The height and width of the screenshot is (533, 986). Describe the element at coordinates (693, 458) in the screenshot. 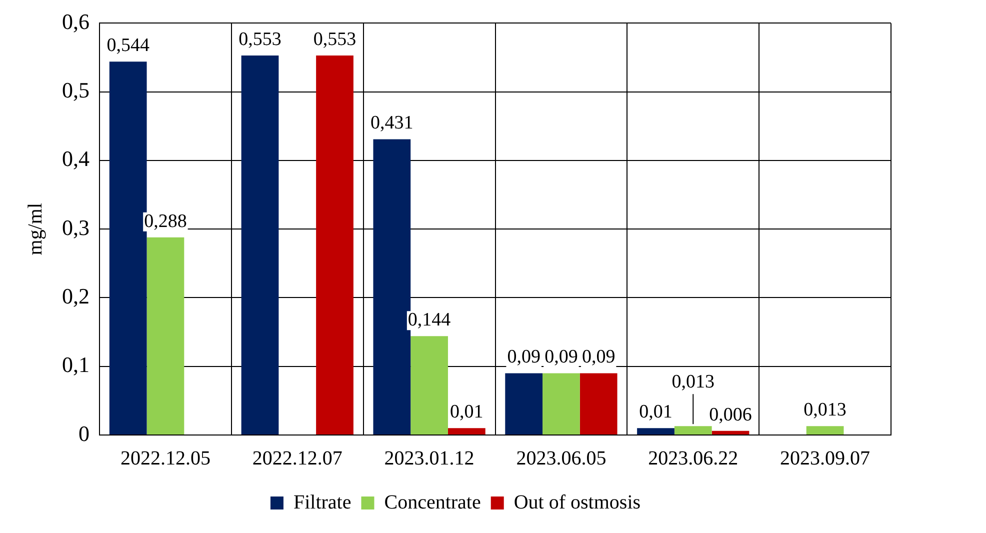

I see `x-tick-label: 2023.06.22` at that location.